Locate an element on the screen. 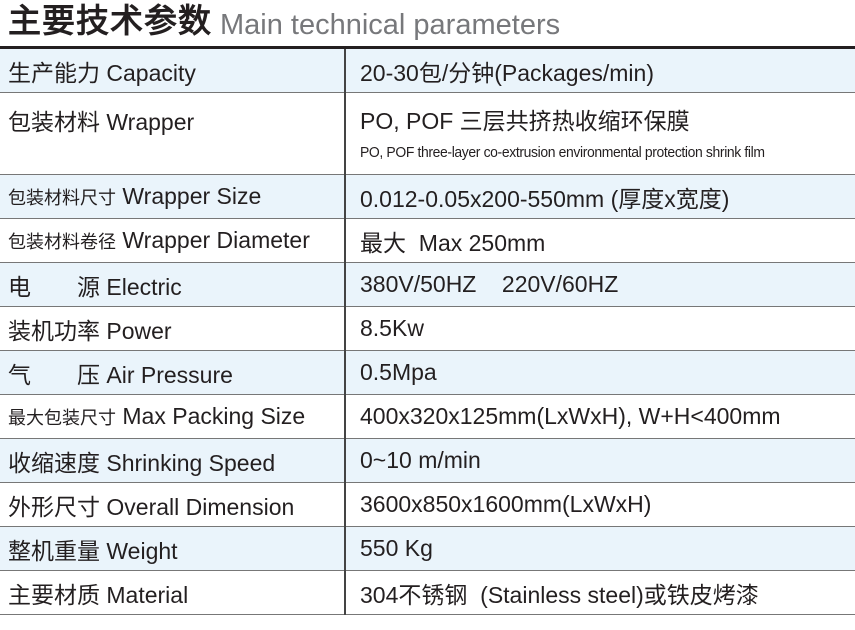  param-value-cell: 550 Kg is located at coordinates (600, 548).